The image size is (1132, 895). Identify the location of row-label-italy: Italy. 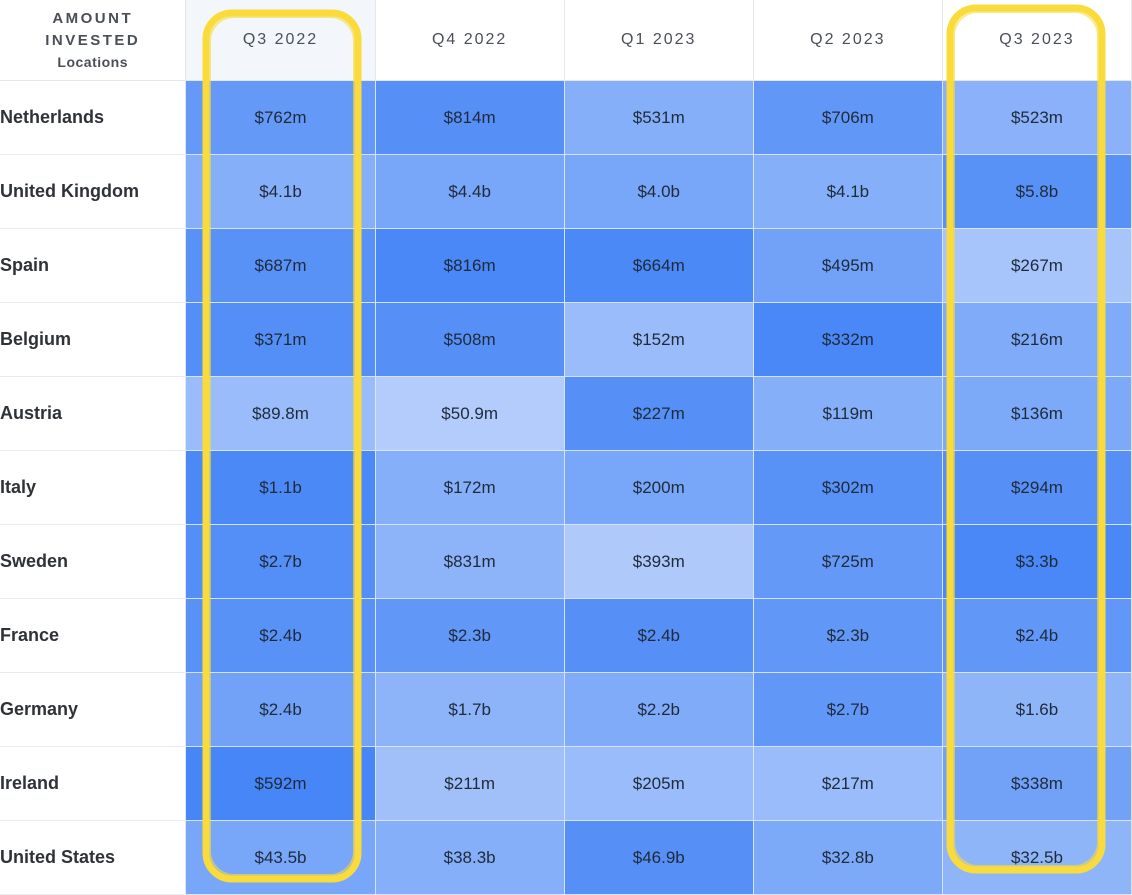
(93, 487).